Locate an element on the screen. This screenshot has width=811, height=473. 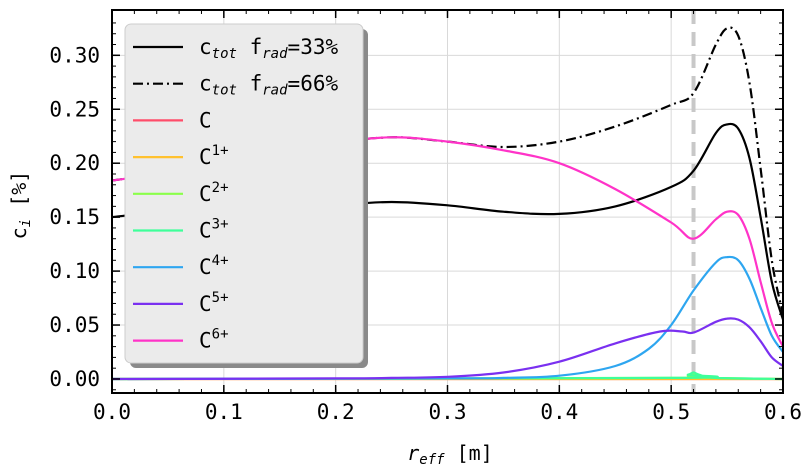
legend-label-part: 6+ is located at coordinates (220, 335).